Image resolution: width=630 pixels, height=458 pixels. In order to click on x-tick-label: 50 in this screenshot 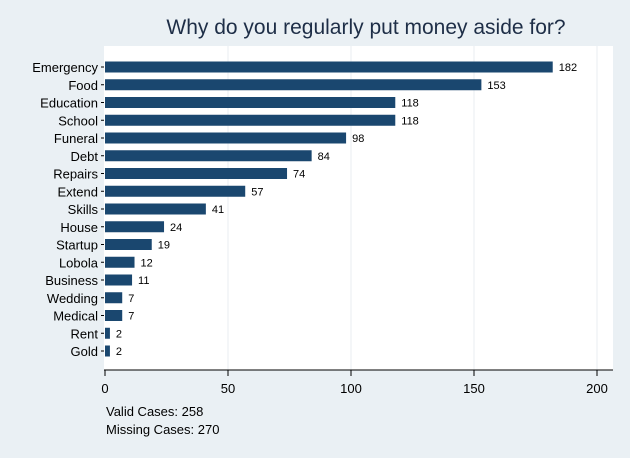, I will do `click(228, 388)`.